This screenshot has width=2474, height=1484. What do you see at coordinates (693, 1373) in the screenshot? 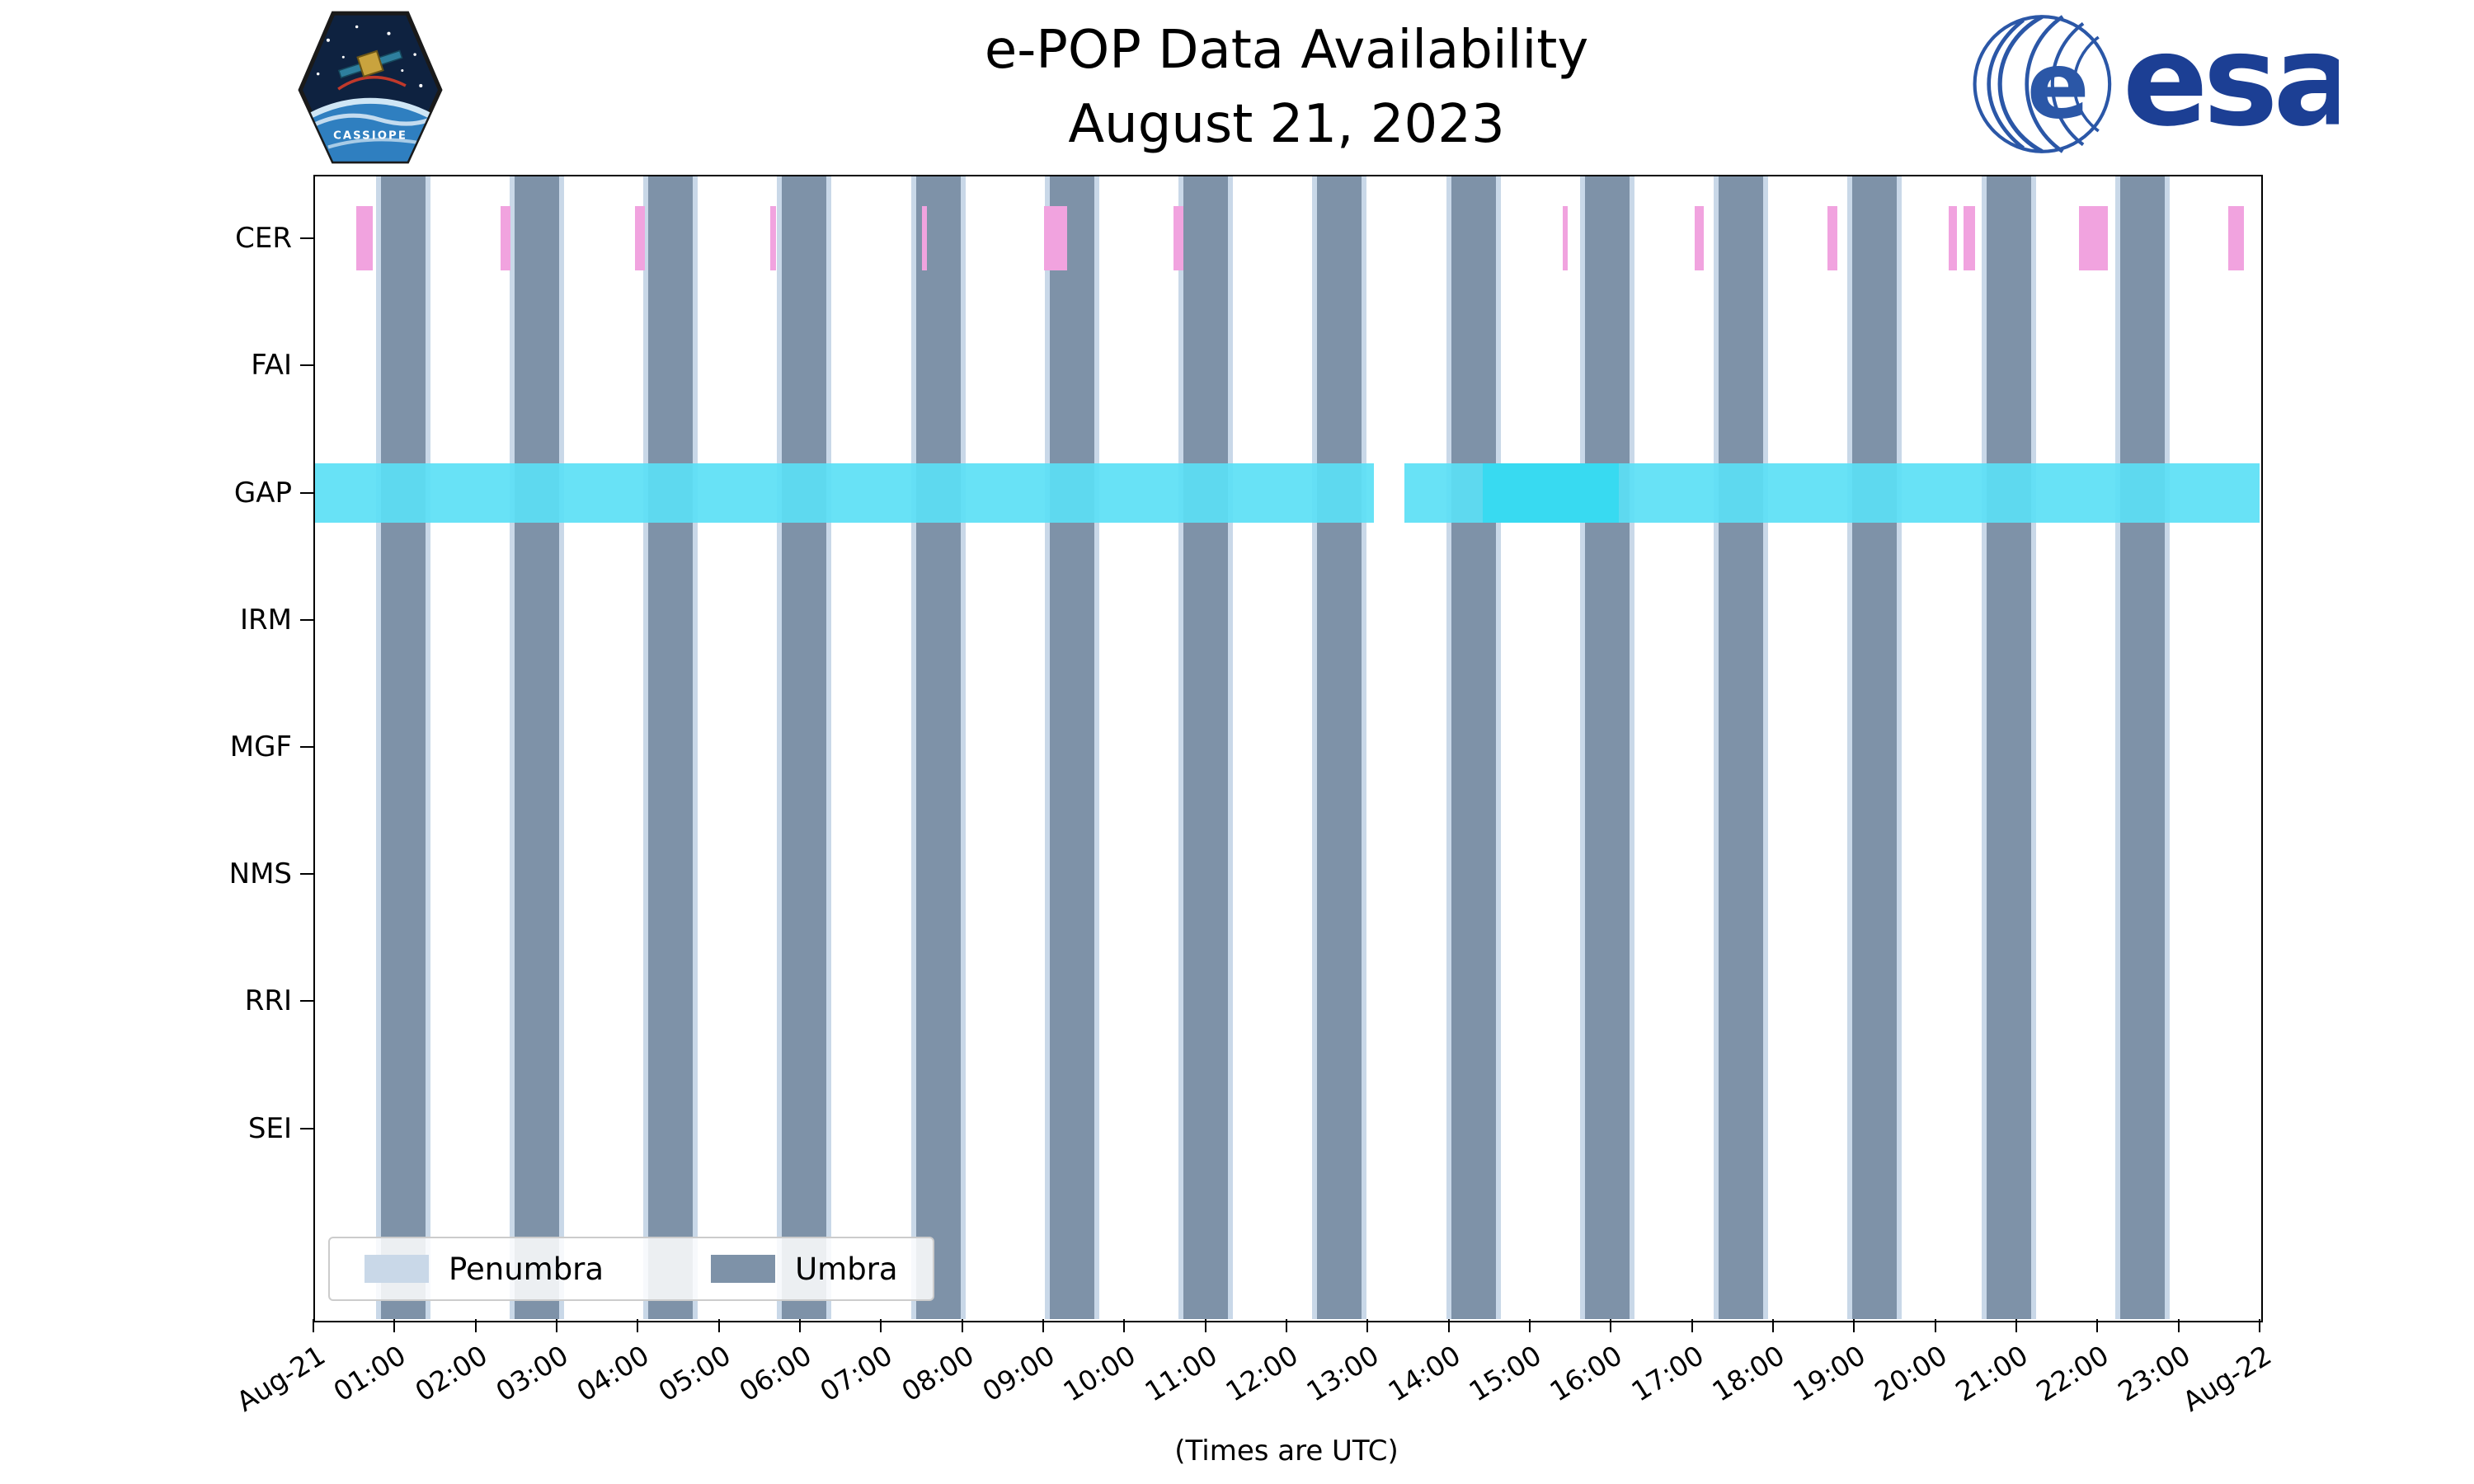
I see `x-tick-label: 05:00` at bounding box center [693, 1373].